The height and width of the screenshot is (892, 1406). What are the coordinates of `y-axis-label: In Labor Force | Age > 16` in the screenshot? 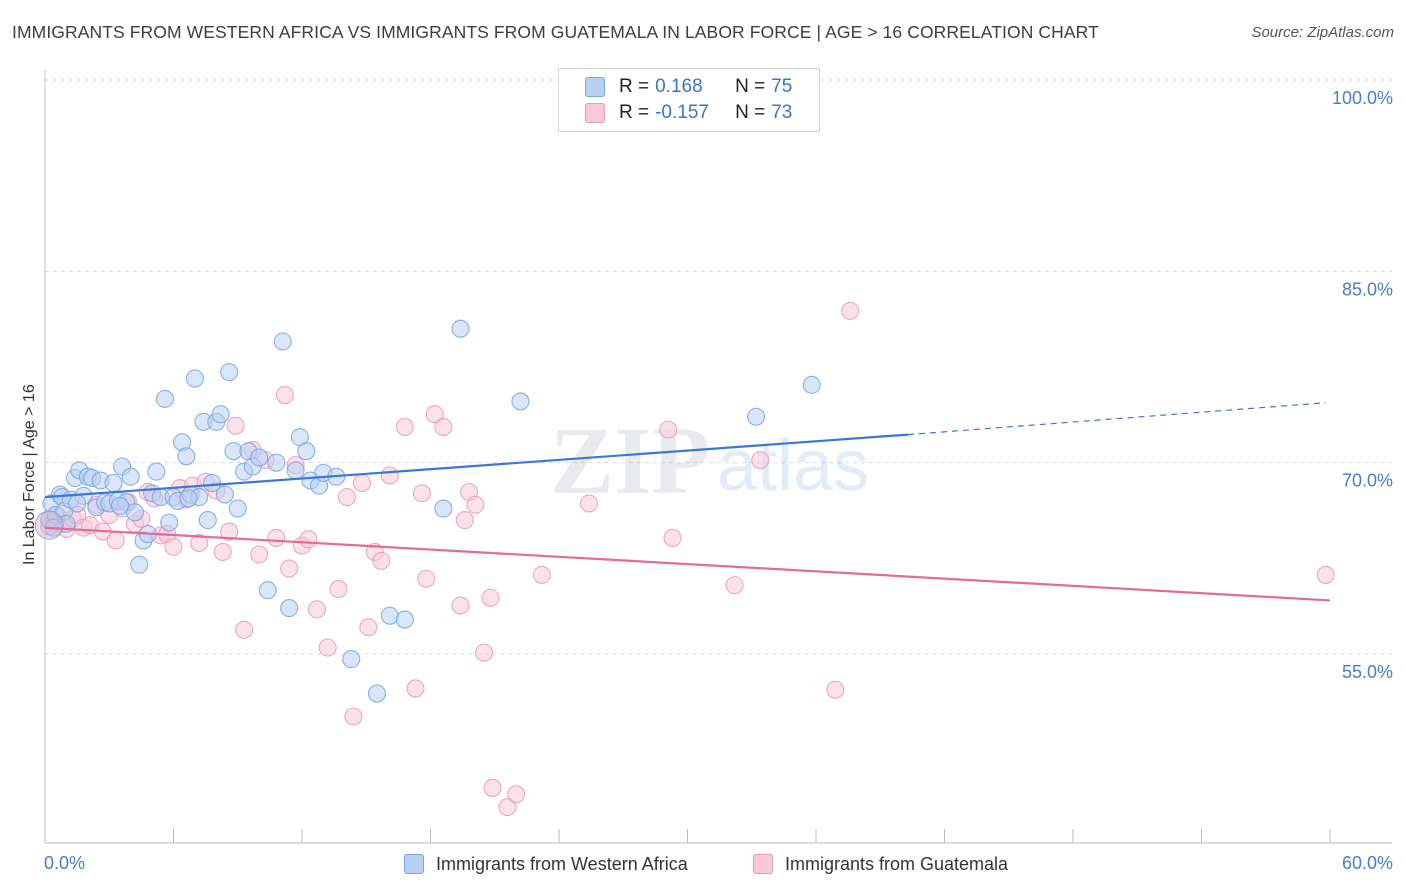 It's located at (29, 474).